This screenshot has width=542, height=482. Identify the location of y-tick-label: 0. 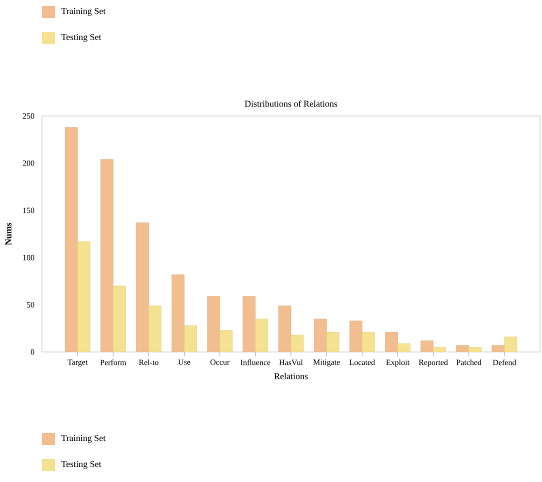
(32, 352).